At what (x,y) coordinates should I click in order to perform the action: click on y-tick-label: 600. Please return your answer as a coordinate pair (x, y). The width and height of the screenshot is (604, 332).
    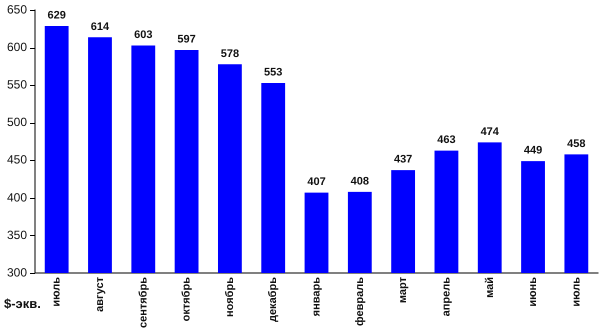
    Looking at the image, I should click on (17, 47).